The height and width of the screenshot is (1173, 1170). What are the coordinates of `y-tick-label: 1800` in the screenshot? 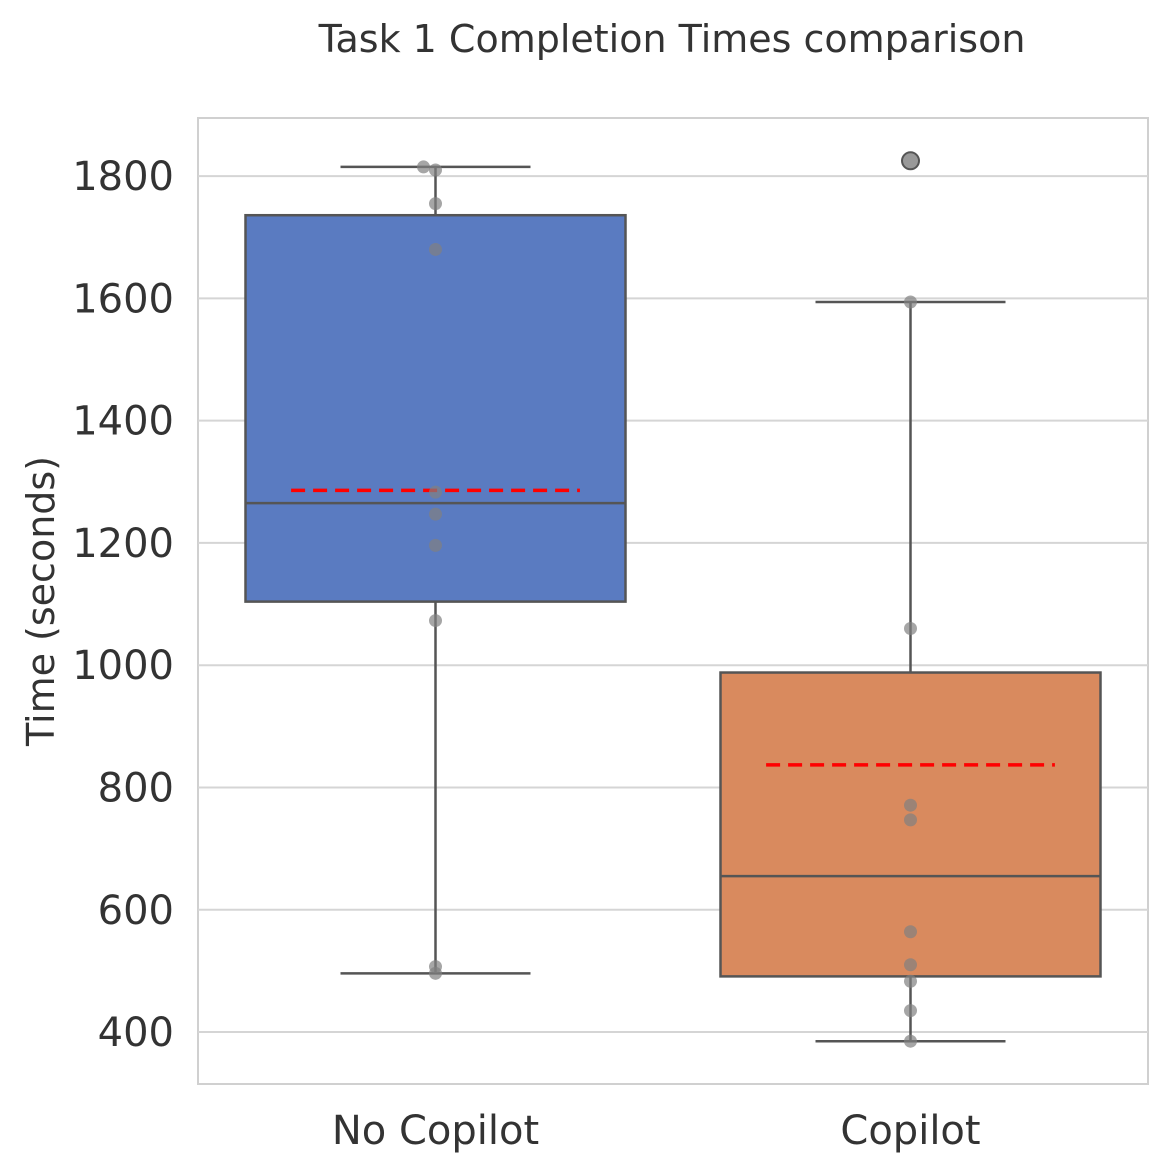 It's located at (123, 177).